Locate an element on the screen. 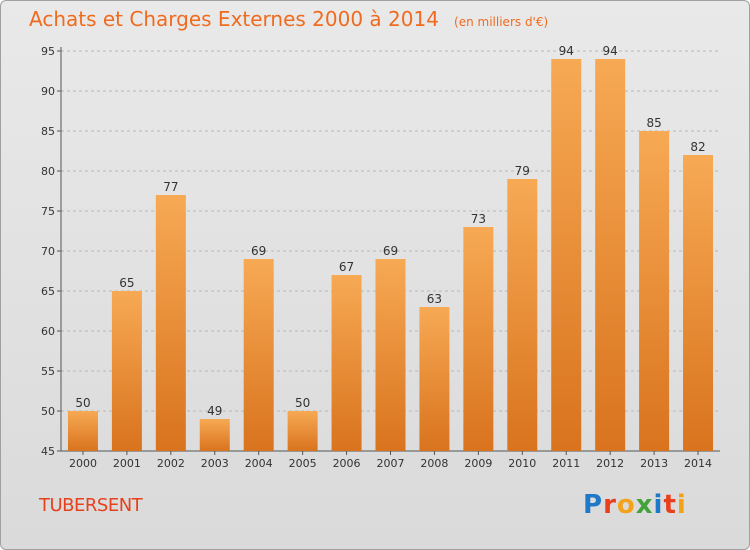 This screenshot has width=750, height=550. y-tick-label: 90 is located at coordinates (48, 91).